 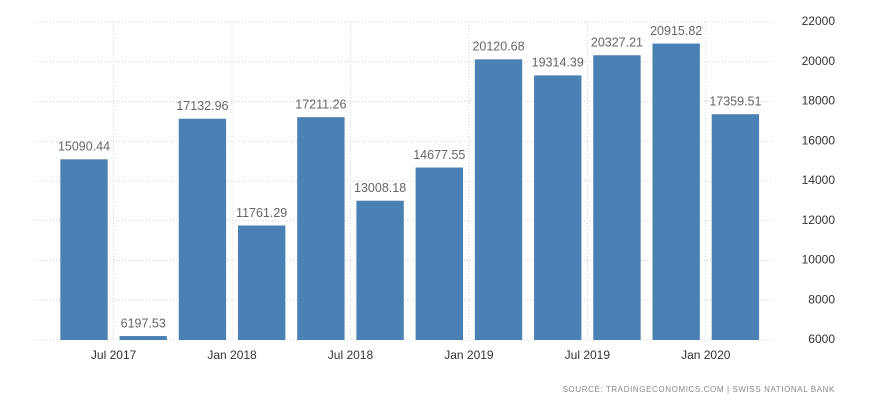 What do you see at coordinates (588, 355) in the screenshot?
I see `x-tick-label: Jul 2019` at bounding box center [588, 355].